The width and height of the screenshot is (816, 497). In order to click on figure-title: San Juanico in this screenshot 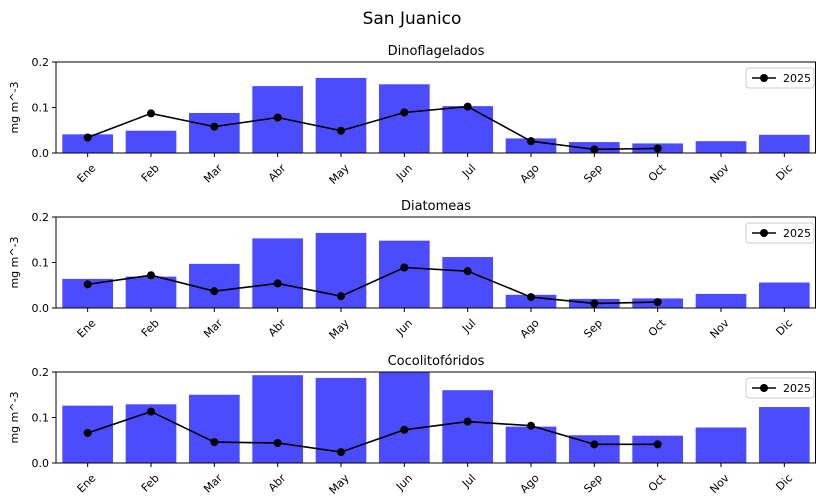, I will do `click(412, 19)`.